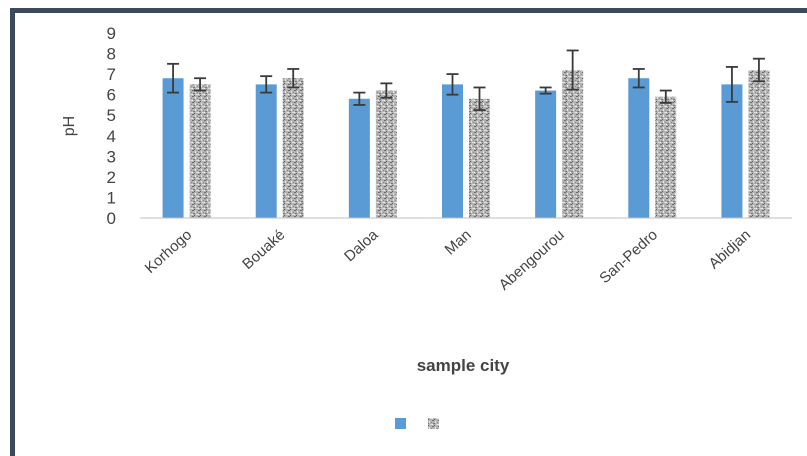 The width and height of the screenshot is (807, 456). What do you see at coordinates (361, 245) in the screenshot?
I see `x-category-label: Daloa` at bounding box center [361, 245].